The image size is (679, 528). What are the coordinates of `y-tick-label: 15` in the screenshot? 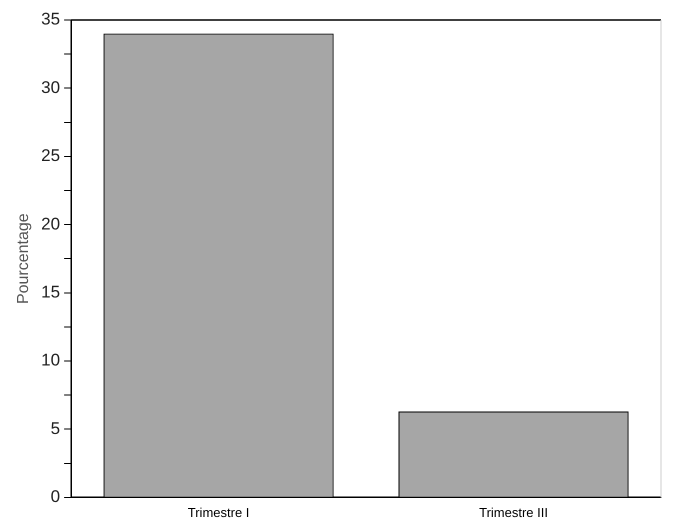 It's located at (50, 292).